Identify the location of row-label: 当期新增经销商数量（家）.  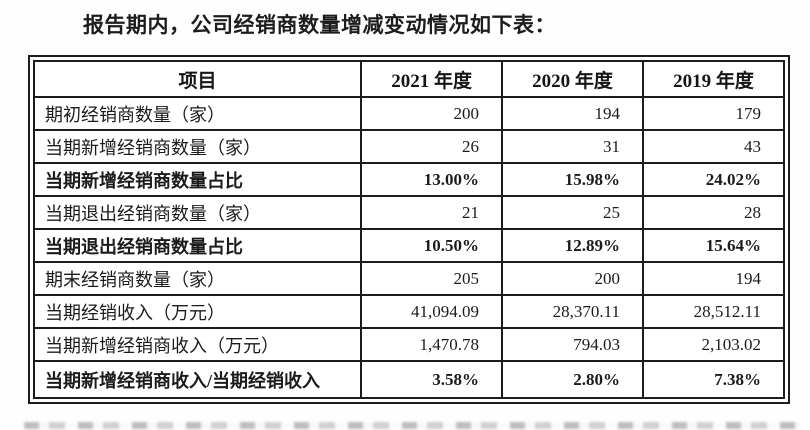
(197, 146).